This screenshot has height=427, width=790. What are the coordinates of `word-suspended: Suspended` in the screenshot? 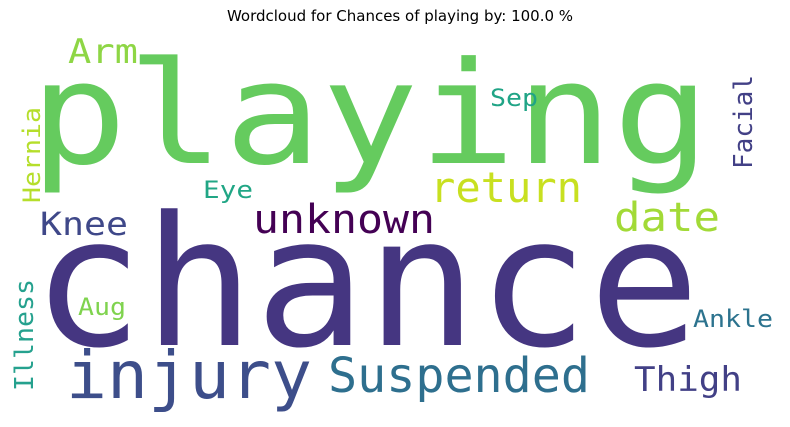 It's located at (459, 376).